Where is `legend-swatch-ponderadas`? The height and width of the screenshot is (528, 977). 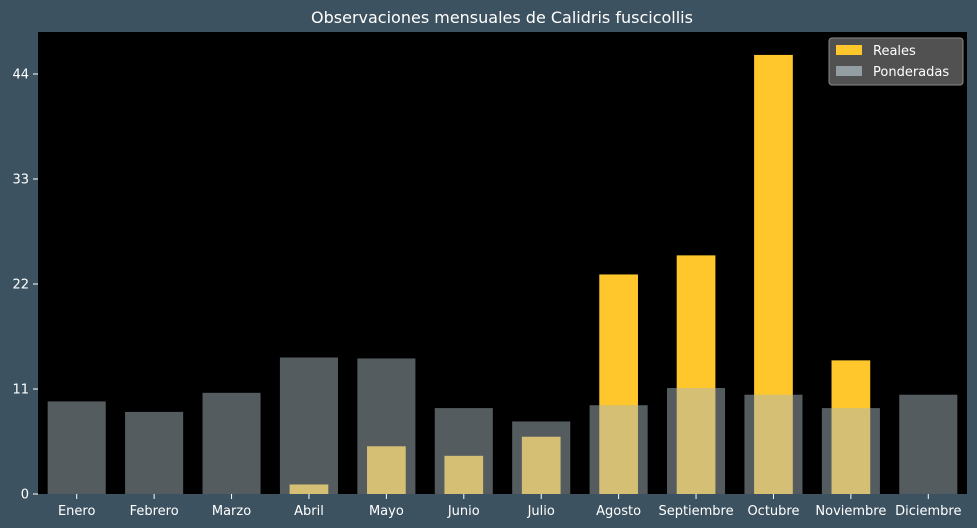
legend-swatch-ponderadas is located at coordinates (849, 71).